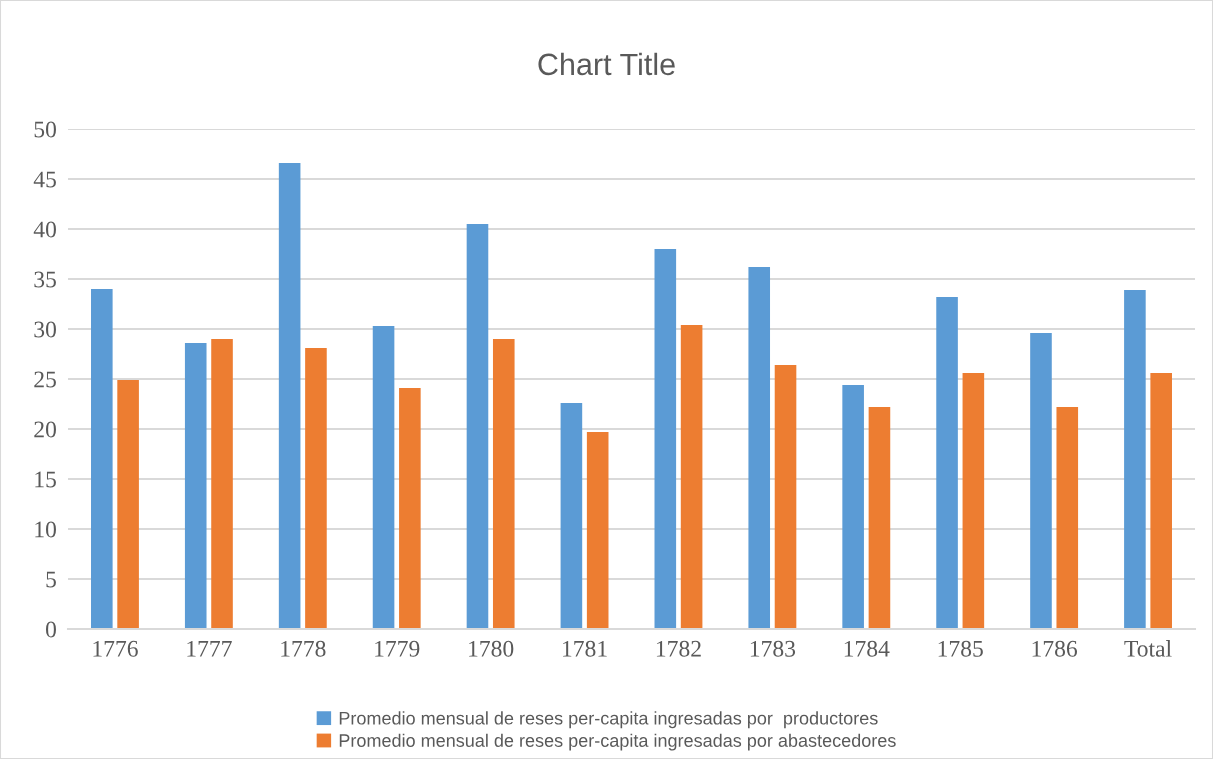 The height and width of the screenshot is (759, 1213). What do you see at coordinates (867, 648) in the screenshot?
I see `x-tick-label: 1784` at bounding box center [867, 648].